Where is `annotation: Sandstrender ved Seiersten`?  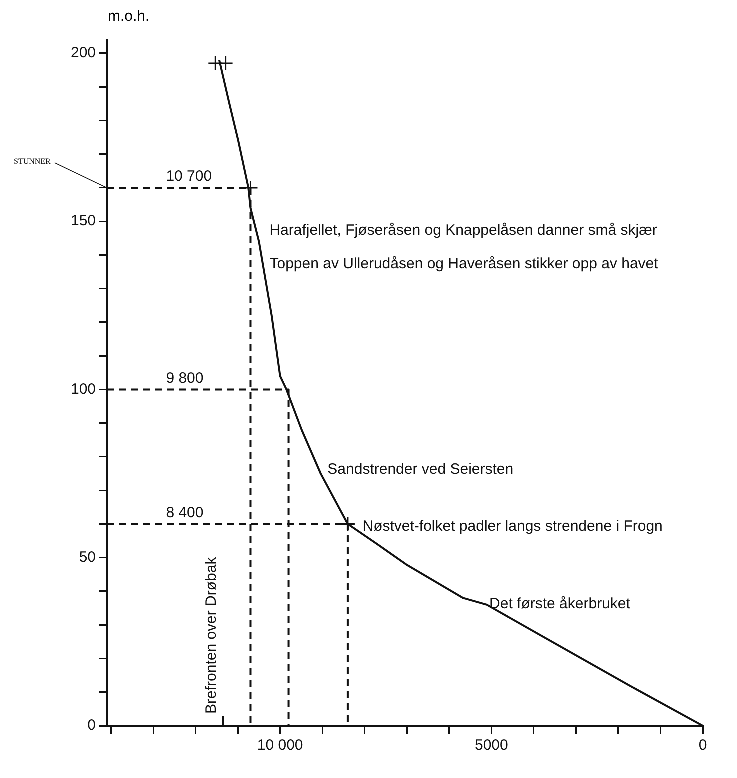 annotation: Sandstrender ved Seiersten is located at coordinates (421, 469).